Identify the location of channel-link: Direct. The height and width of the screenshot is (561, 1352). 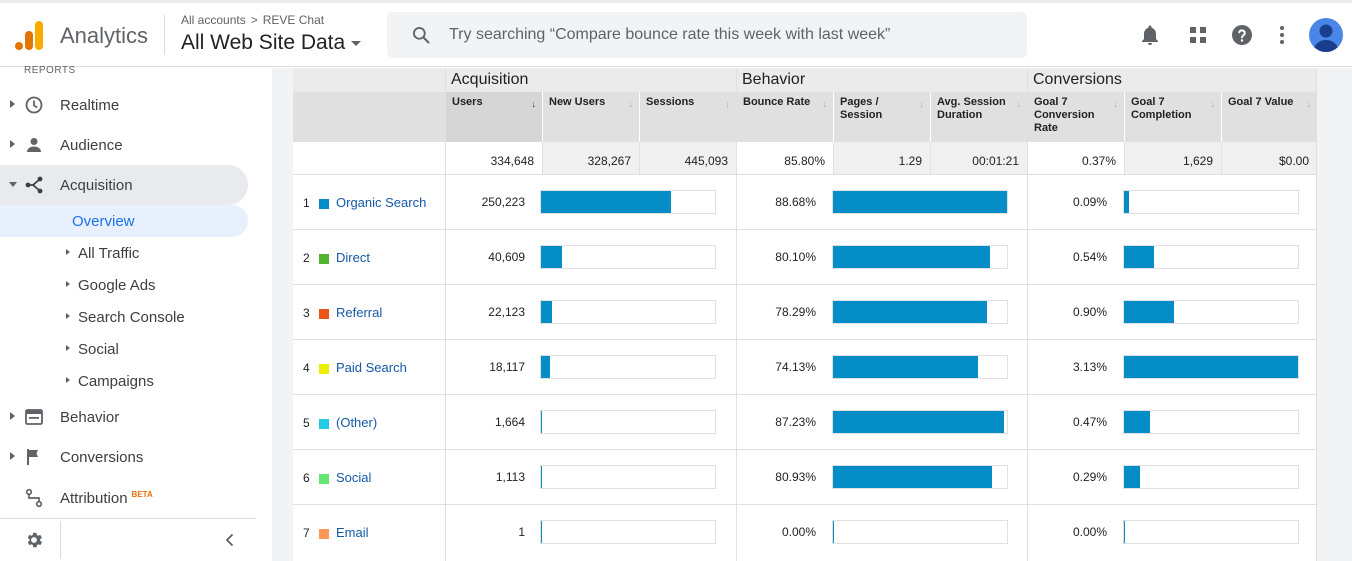
(353, 257).